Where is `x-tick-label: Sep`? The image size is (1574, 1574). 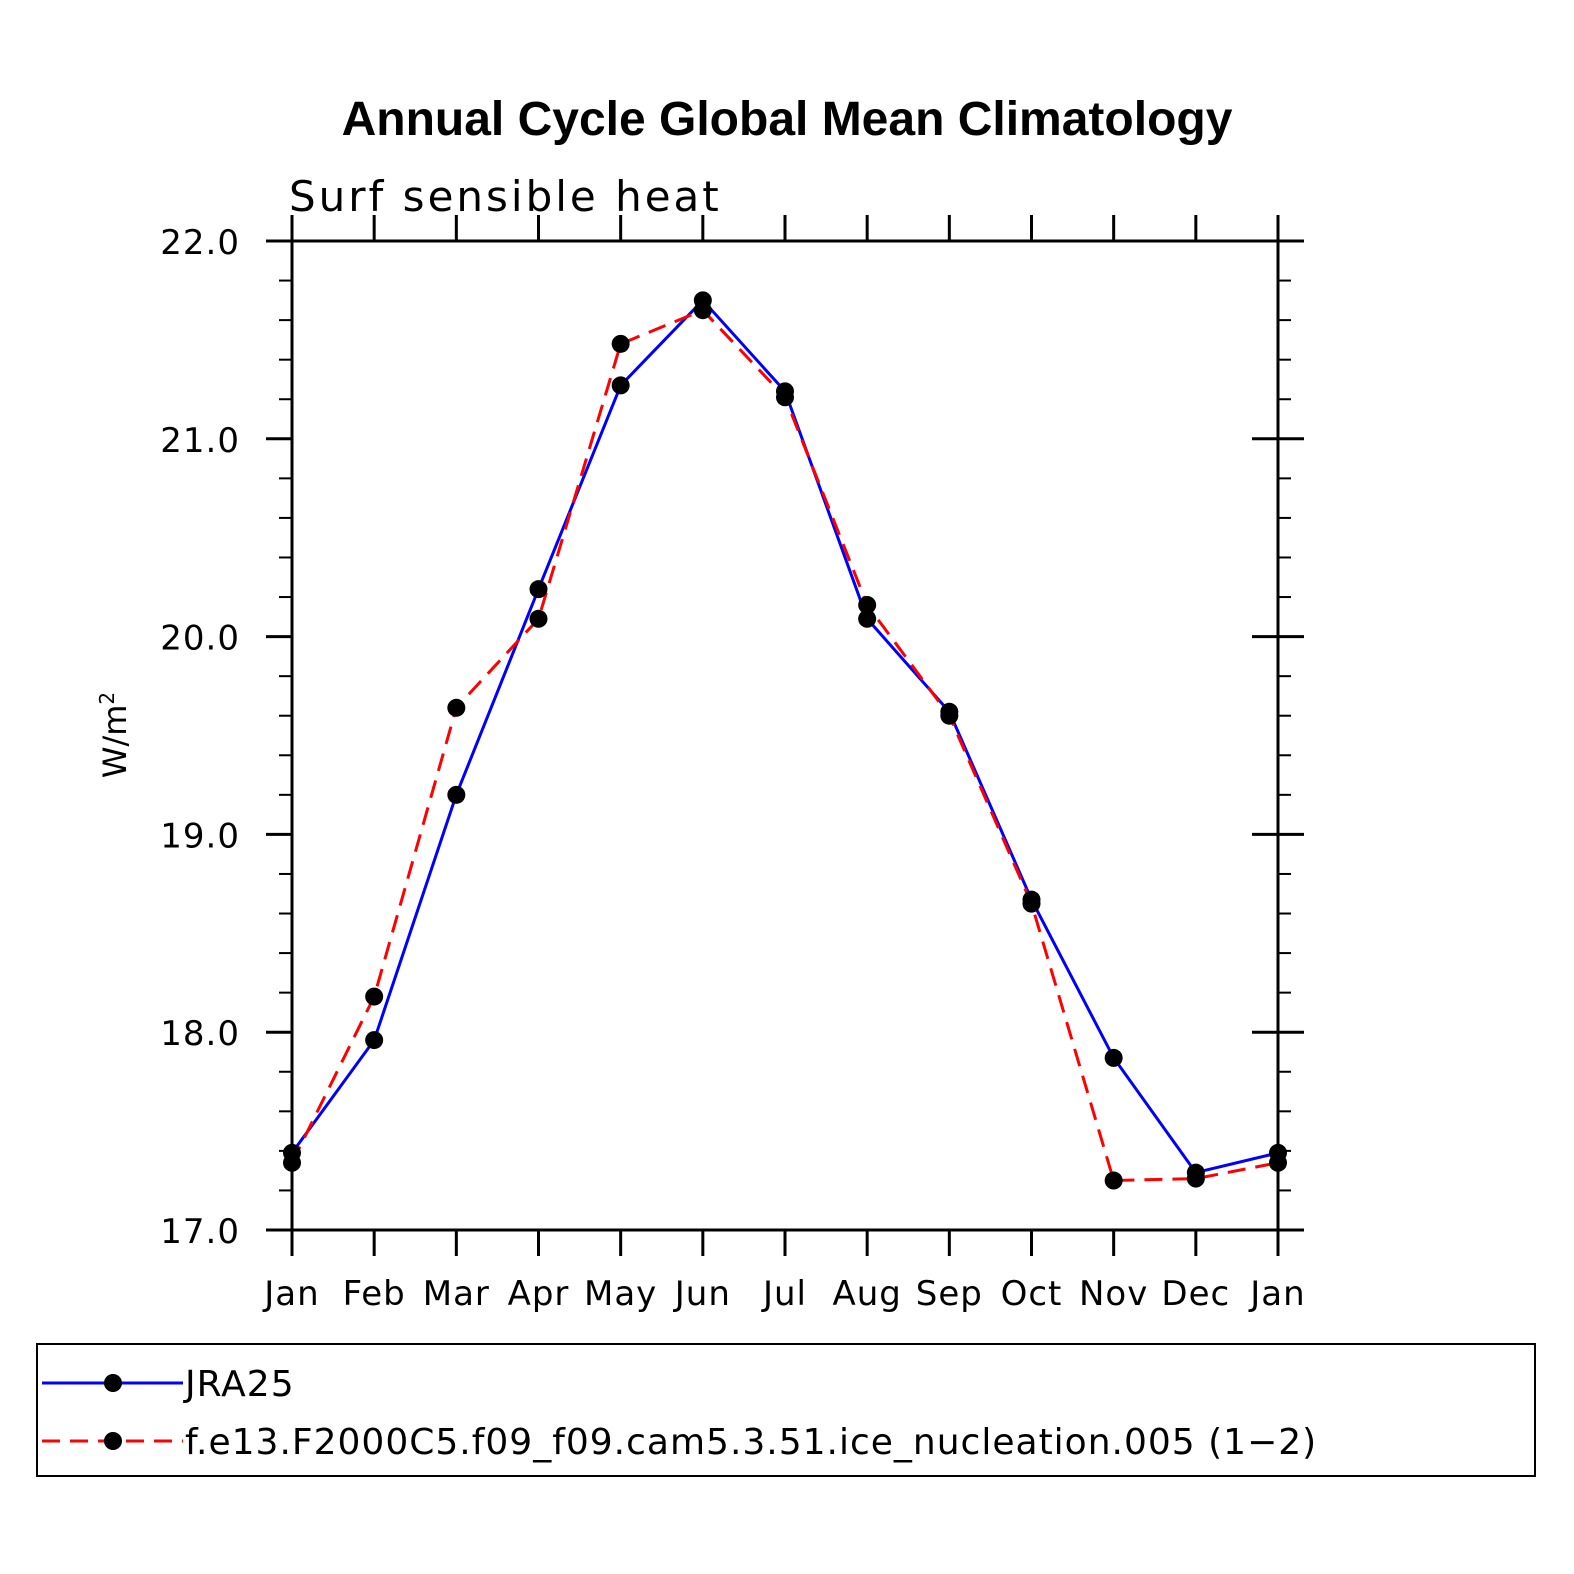
x-tick-label: Sep is located at coordinates (949, 1294).